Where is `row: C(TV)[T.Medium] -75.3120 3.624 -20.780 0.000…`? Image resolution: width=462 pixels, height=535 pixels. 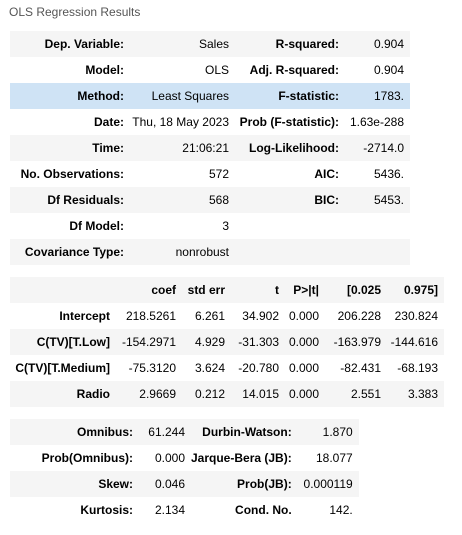
row: C(TV)[T.Medium] -75.3120 3.624 -20.780 0.000… is located at coordinates (227, 368).